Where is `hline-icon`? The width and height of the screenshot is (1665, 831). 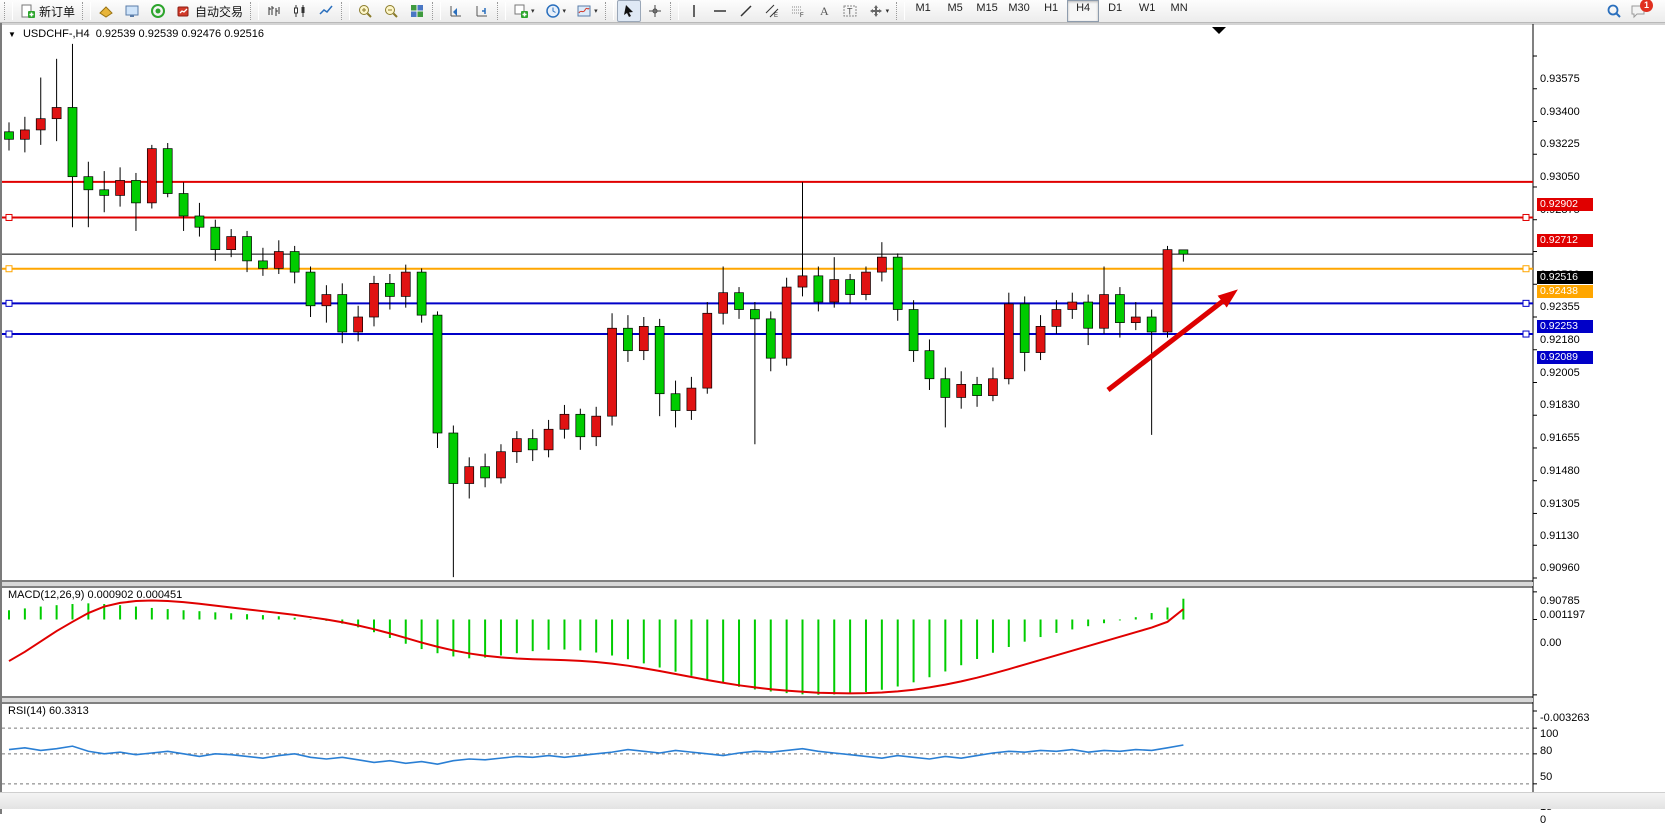
hline-icon is located at coordinates (720, 11).